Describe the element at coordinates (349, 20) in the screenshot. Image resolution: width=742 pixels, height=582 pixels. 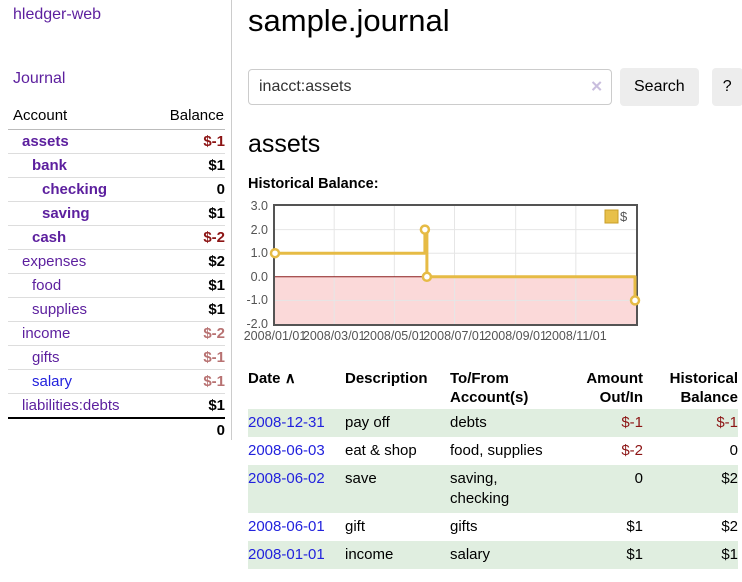
I see `page-title: sample.journal` at that location.